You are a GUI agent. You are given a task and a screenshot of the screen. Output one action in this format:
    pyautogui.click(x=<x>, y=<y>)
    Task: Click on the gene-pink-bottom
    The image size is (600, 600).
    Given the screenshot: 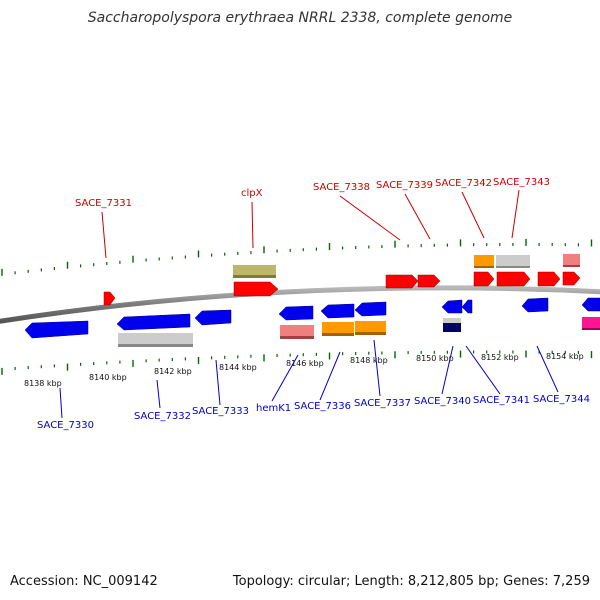 What is the action you would take?
    pyautogui.click(x=297, y=331)
    